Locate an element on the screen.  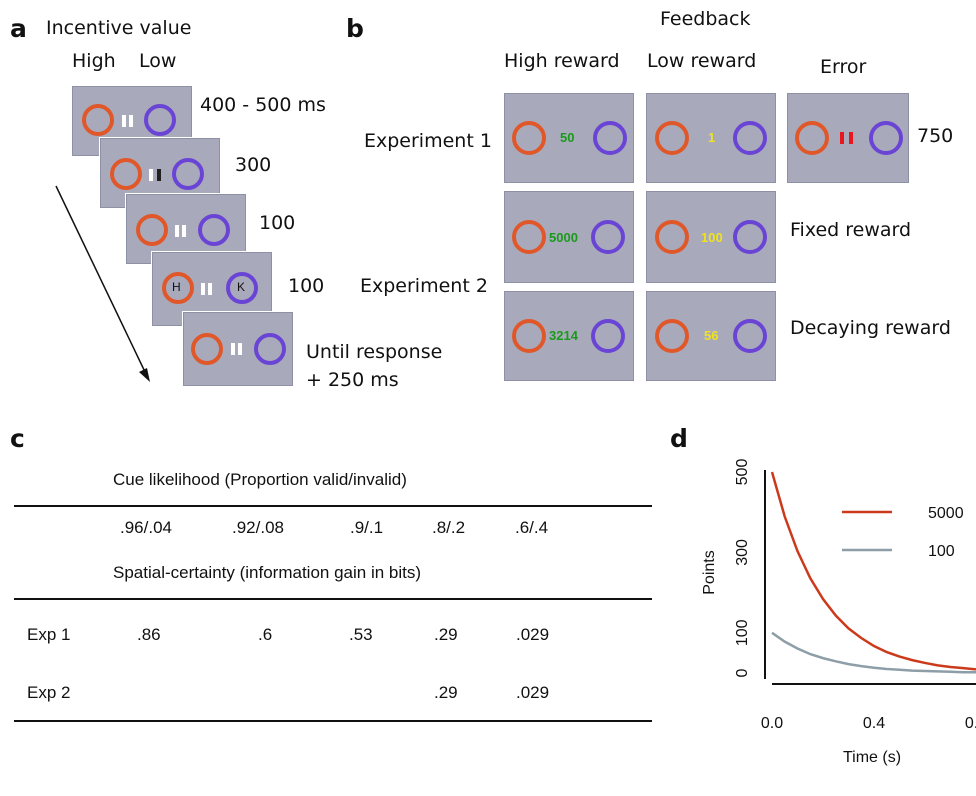
duration-3: 100 is located at coordinates (277, 223).